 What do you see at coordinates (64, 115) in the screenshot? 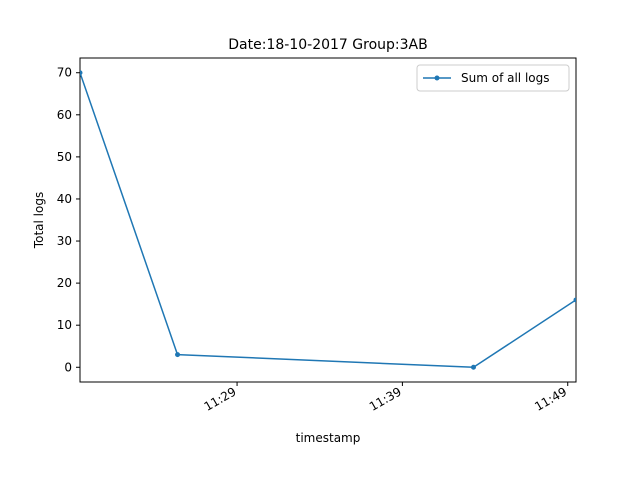
I see `y-tick-label: 60` at bounding box center [64, 115].